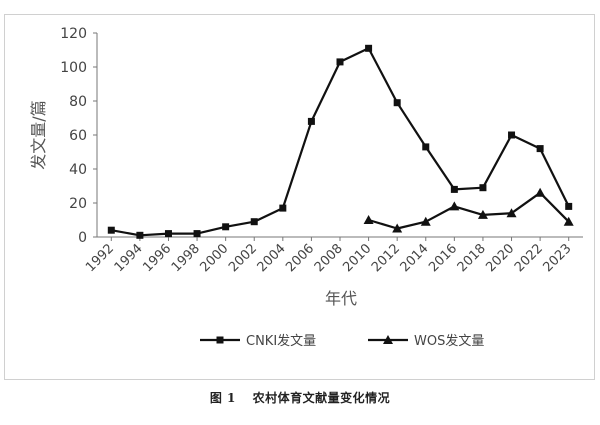 The width and height of the screenshot is (600, 425). What do you see at coordinates (272, 258) in the screenshot?
I see `x-tick-label: 2004` at bounding box center [272, 258].